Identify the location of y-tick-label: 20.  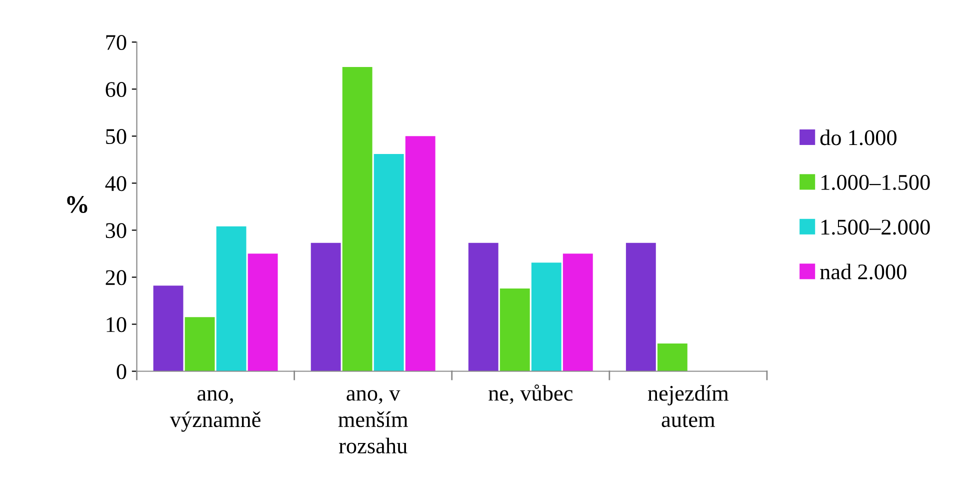
(116, 278).